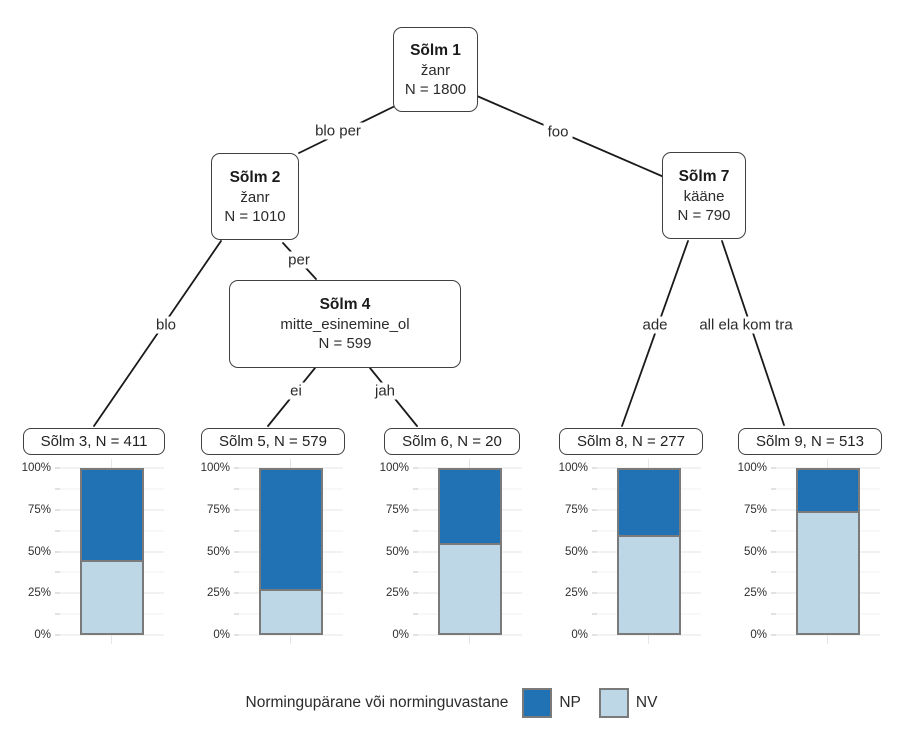 This screenshot has width=903, height=755. What do you see at coordinates (570, 702) in the screenshot?
I see `np-legend-label: NP` at bounding box center [570, 702].